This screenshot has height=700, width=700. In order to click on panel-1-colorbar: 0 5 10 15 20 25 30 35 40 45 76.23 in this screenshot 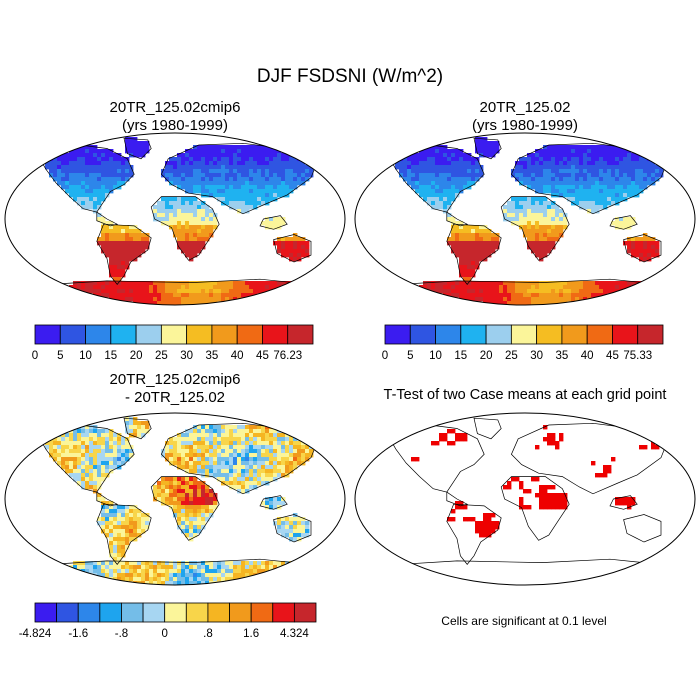, I will do `click(173, 343)`.